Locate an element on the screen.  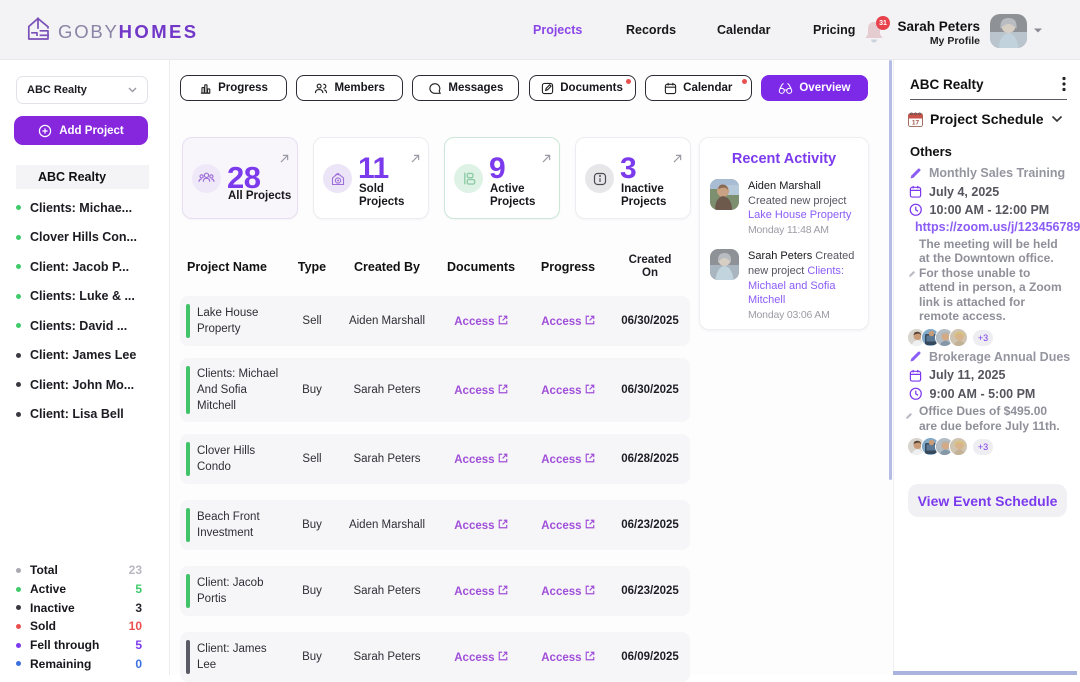
svg-text: 17 is located at coordinates (916, 122).